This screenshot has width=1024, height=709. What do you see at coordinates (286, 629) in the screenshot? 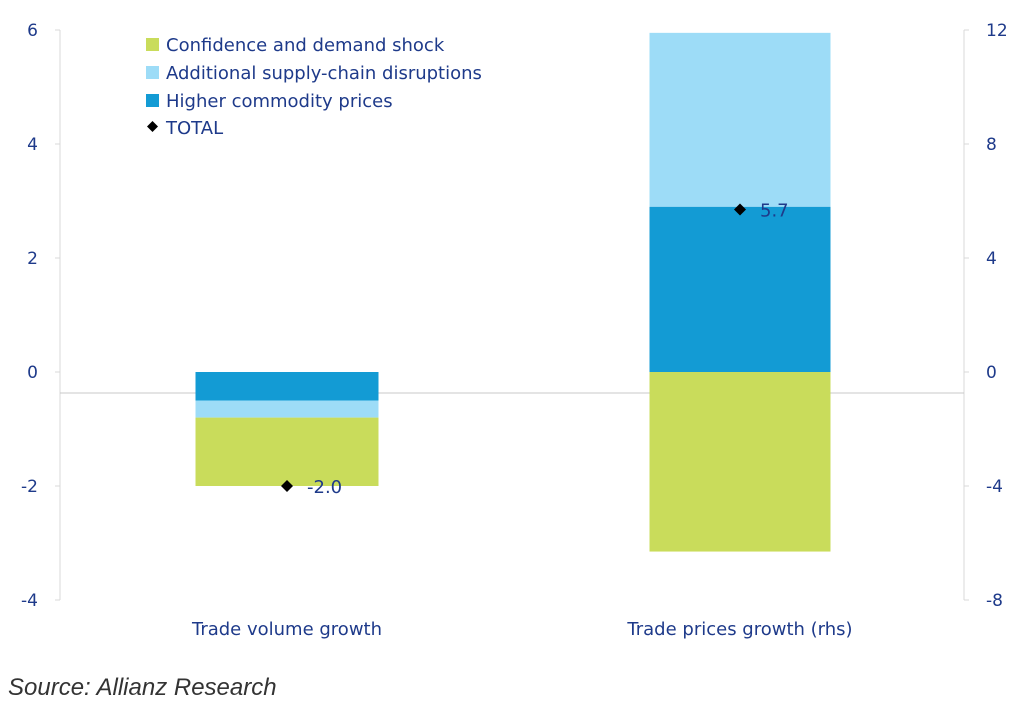
I see `category-label-0: Trade volume growth` at bounding box center [286, 629].